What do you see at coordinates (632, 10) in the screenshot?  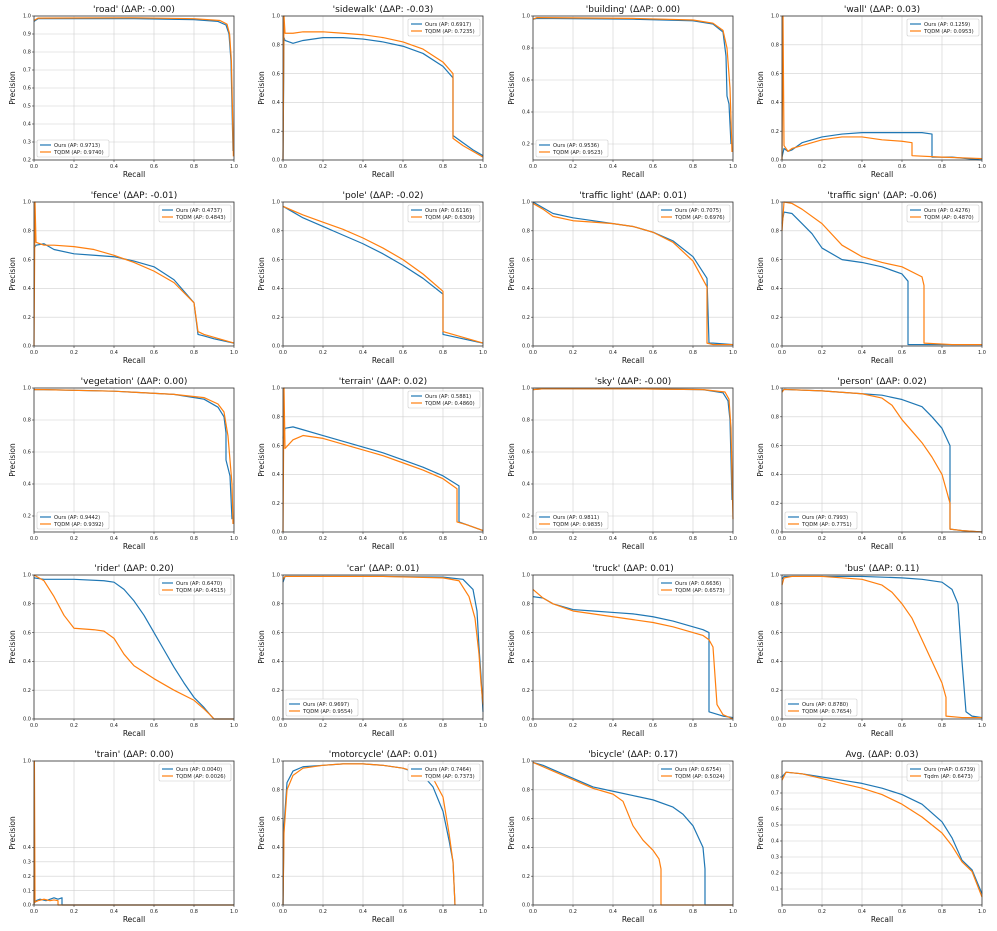 I see `chart-title: 'building' (ΔAP: 0.00)` at bounding box center [632, 10].